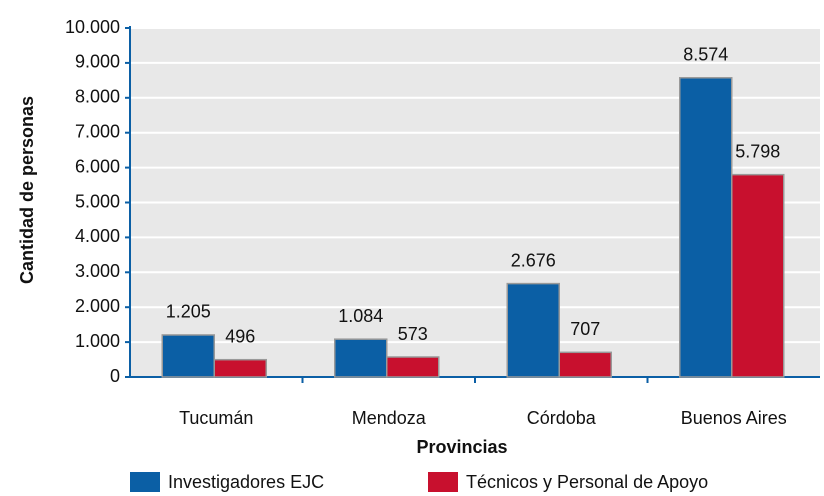 The image size is (824, 496). What do you see at coordinates (734, 418) in the screenshot?
I see `x-tick-label: Buenos Aires` at bounding box center [734, 418].